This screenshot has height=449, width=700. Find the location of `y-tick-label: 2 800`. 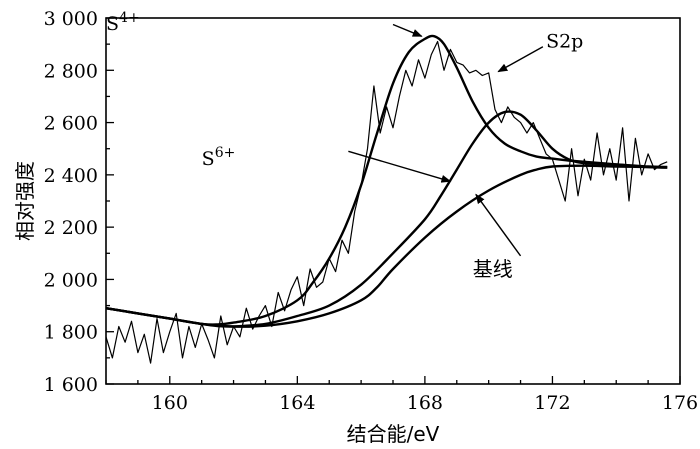

y-tick-label: 2 800 is located at coordinates (71, 71).